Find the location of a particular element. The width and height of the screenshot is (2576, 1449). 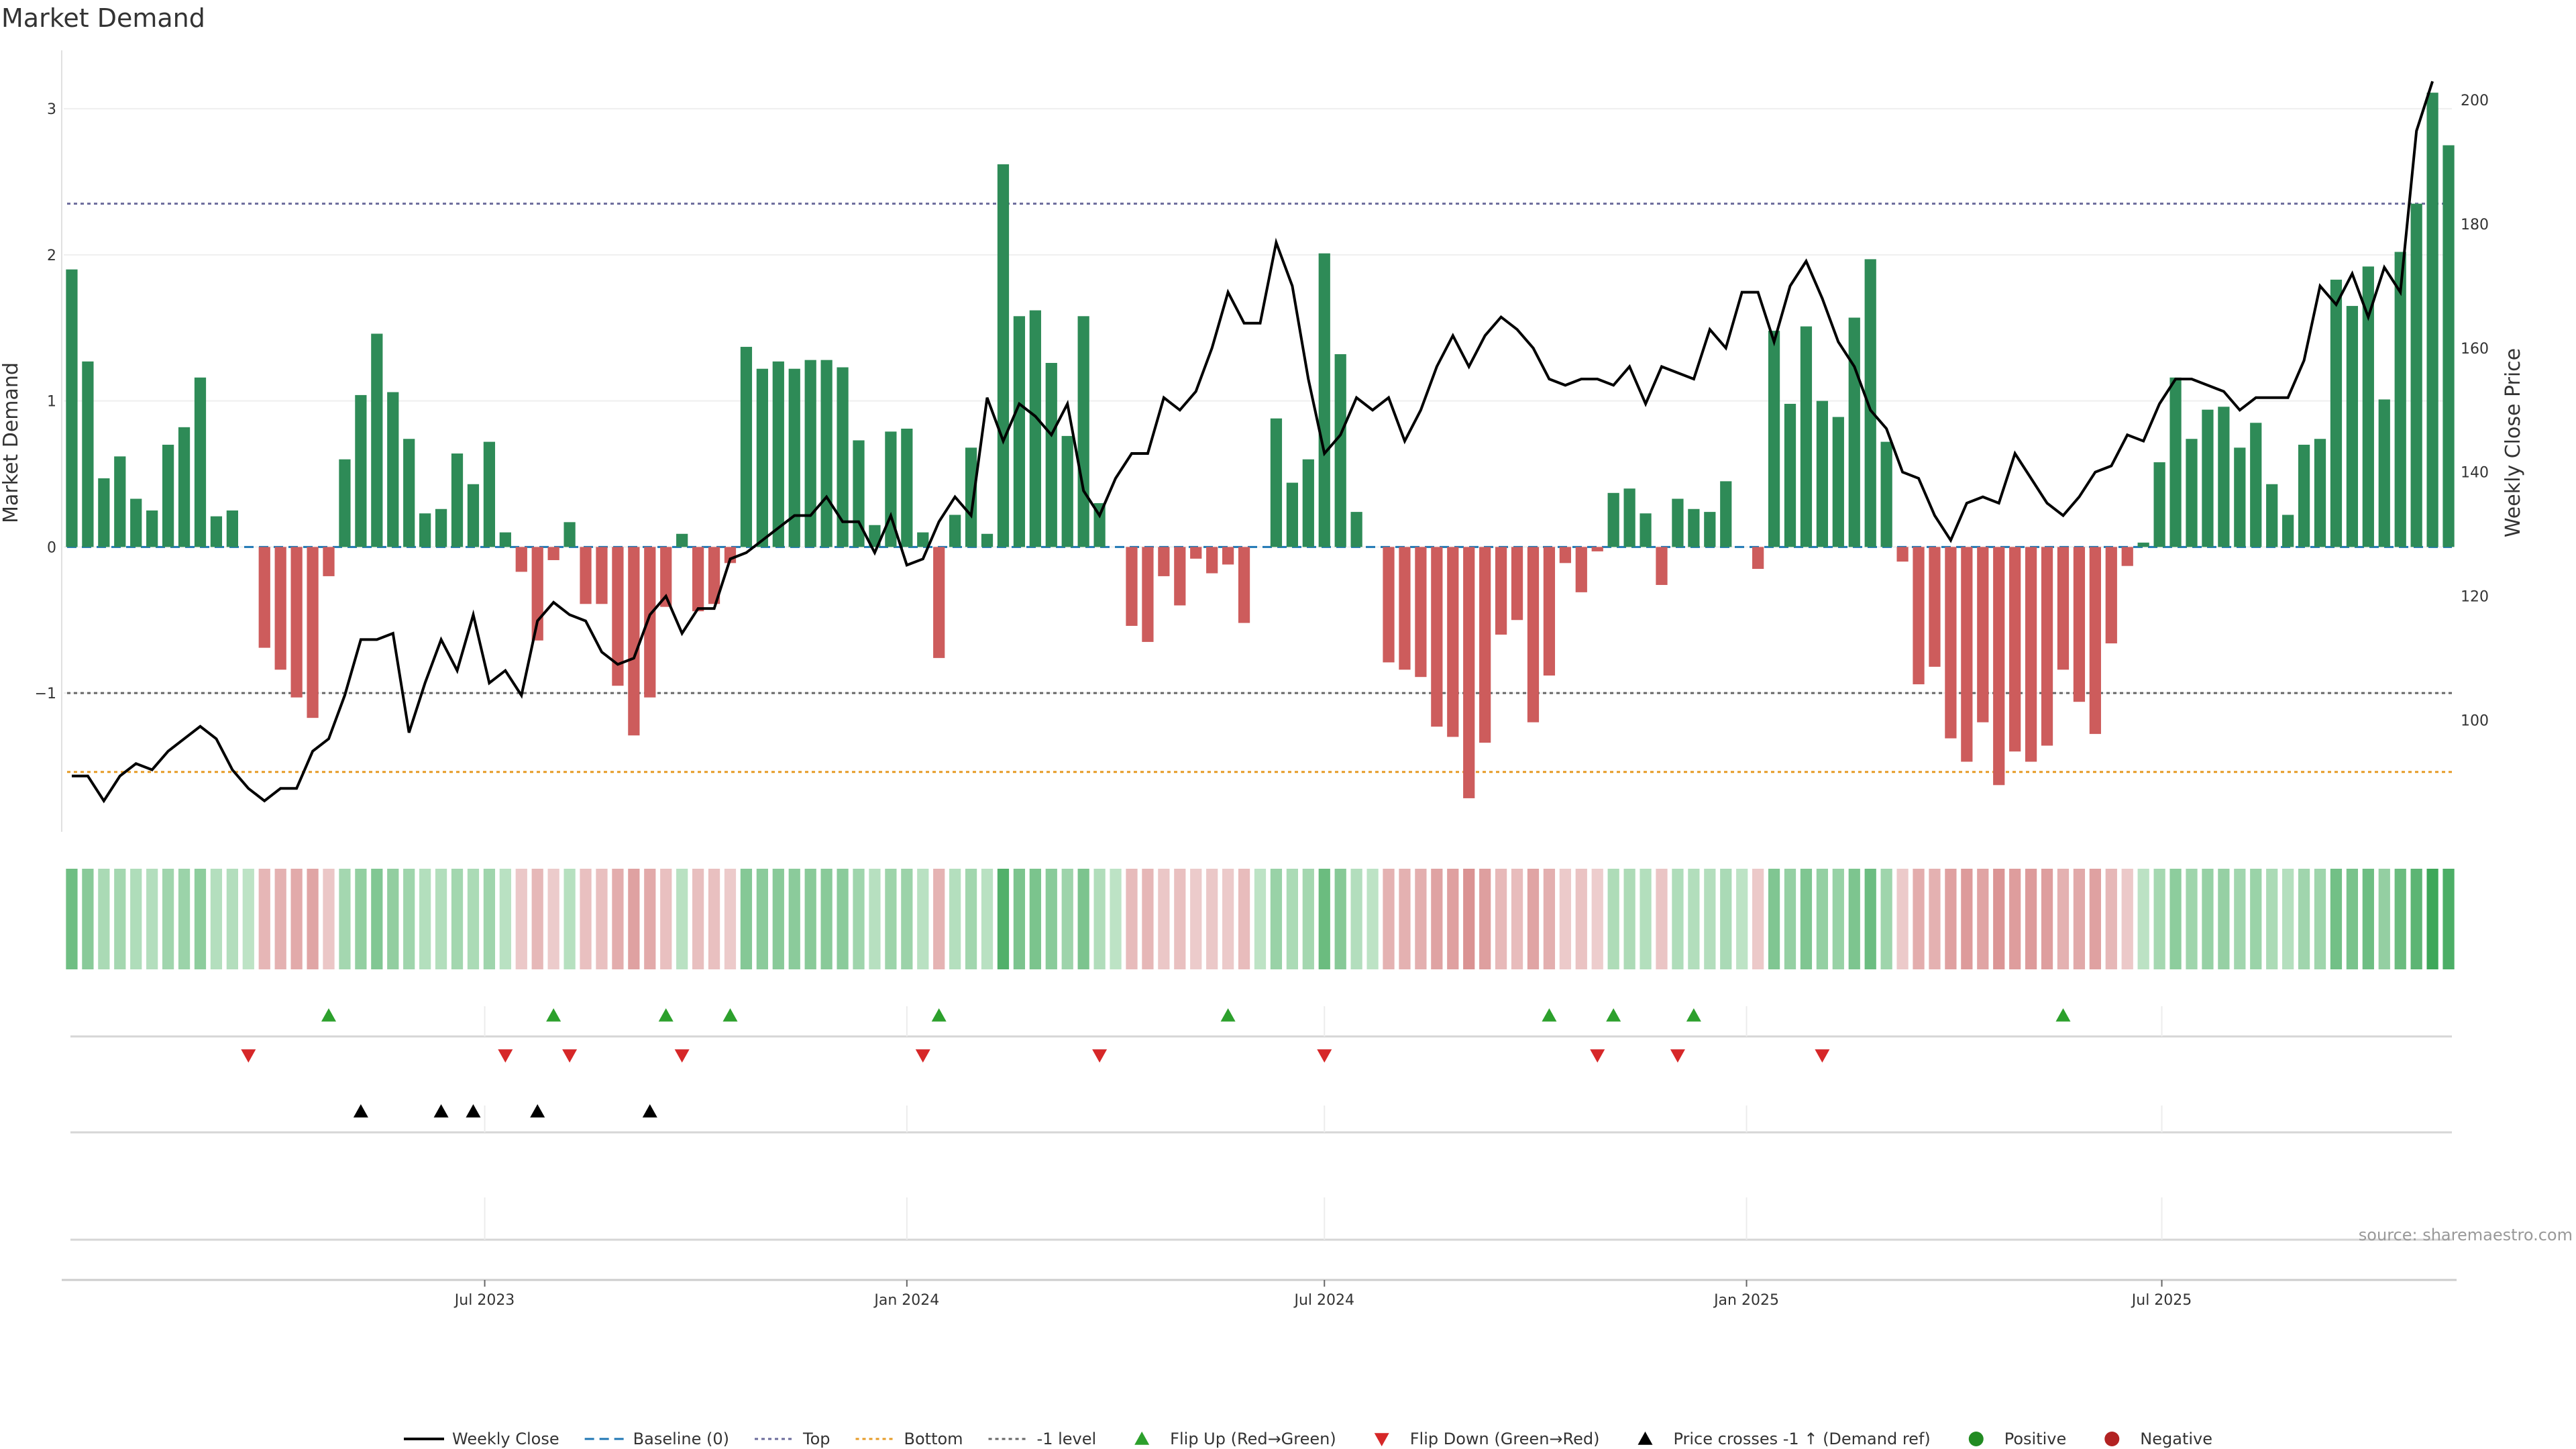

x-tick-label: Jan 2024 is located at coordinates (906, 1300).